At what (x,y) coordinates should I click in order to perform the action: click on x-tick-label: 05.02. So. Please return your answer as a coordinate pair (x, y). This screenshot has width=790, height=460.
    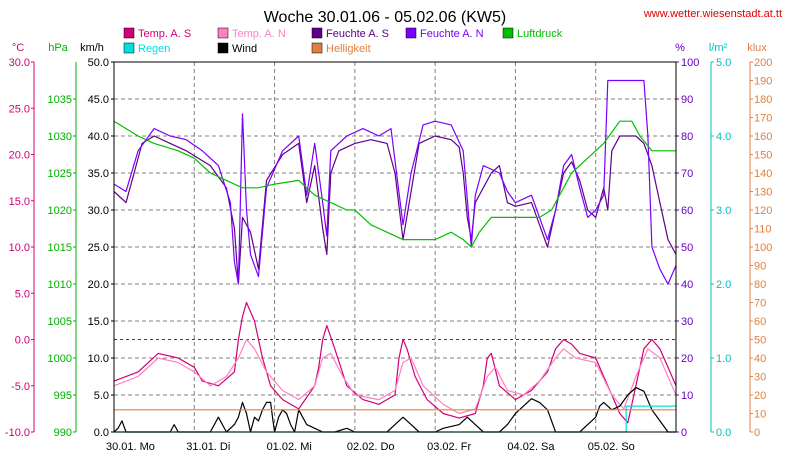
    Looking at the image, I should click on (611, 447).